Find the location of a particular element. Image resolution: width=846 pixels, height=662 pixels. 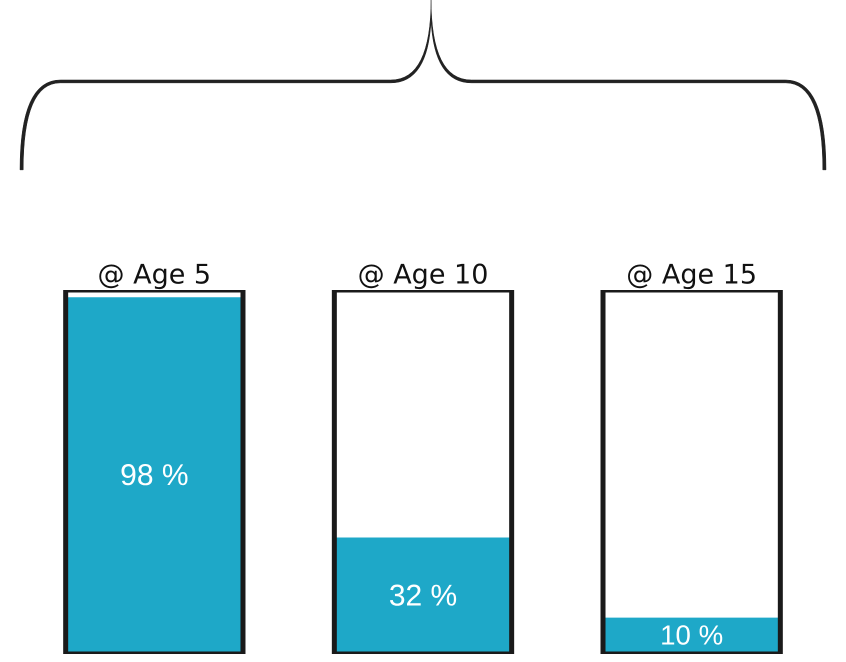

data-label: 98 % is located at coordinates (154, 475).